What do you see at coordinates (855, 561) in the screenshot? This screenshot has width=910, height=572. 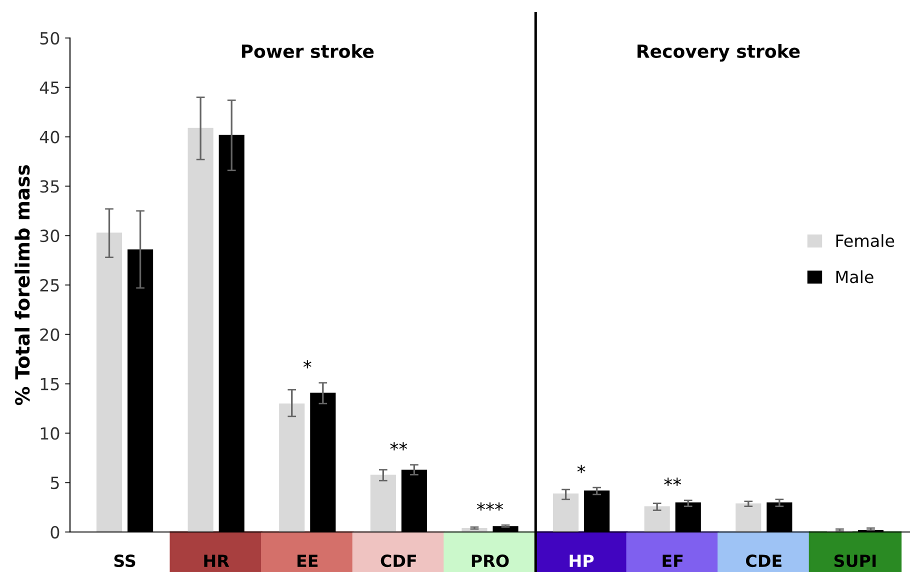 I see `x-tick-label: SUPI` at bounding box center [855, 561].